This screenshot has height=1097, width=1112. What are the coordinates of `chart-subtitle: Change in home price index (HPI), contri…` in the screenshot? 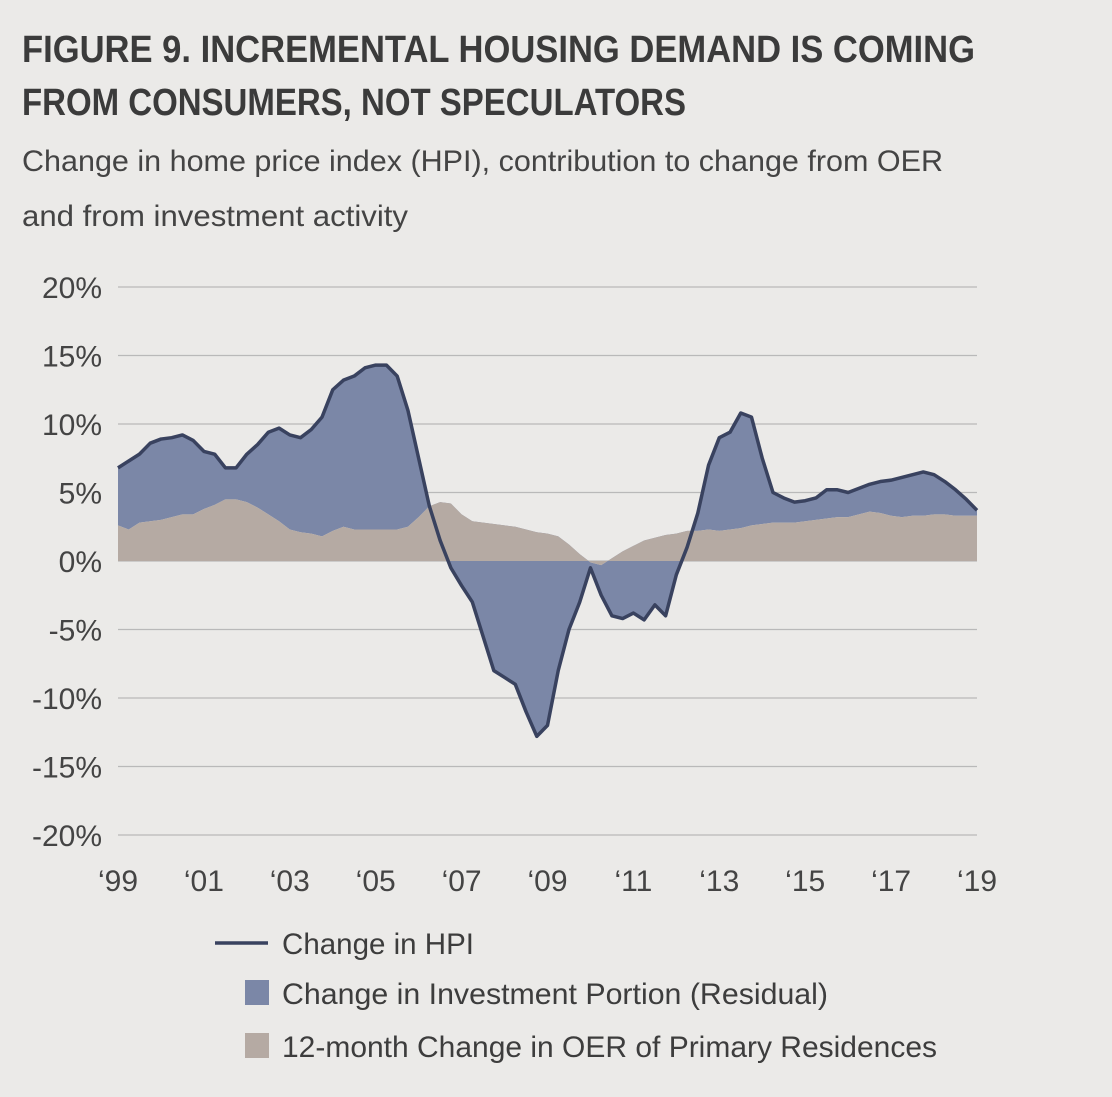 It's located at (482, 161).